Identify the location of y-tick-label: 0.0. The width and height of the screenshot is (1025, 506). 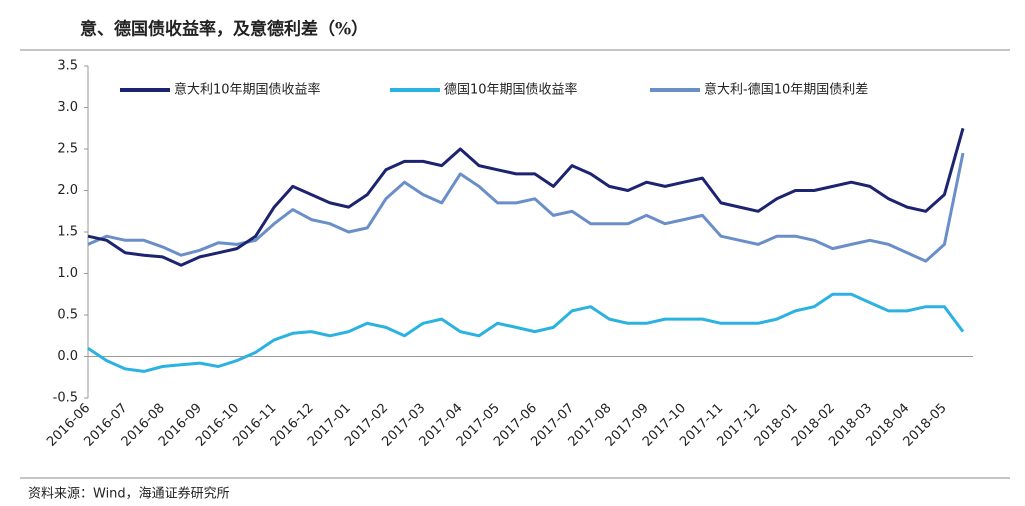
(67, 356).